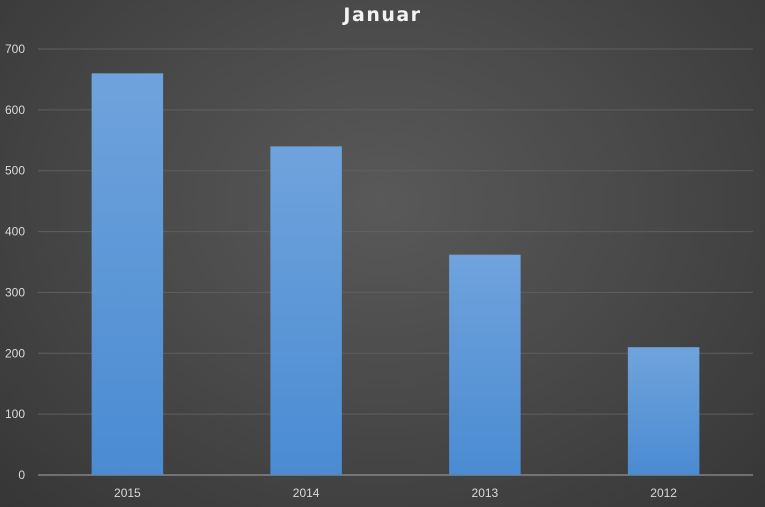  Describe the element at coordinates (306, 493) in the screenshot. I see `x-tick-label: 2014` at that location.